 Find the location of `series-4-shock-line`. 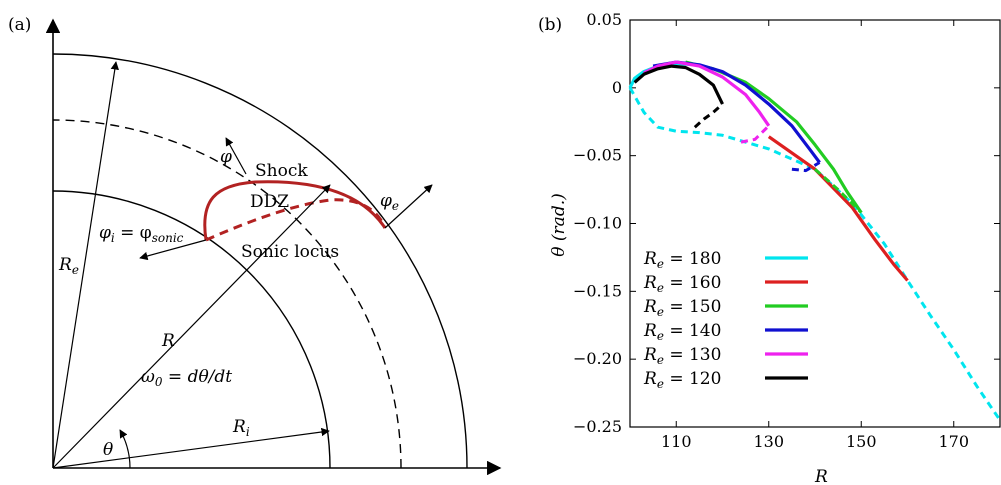

series-4-shock-line is located at coordinates (707, 93).